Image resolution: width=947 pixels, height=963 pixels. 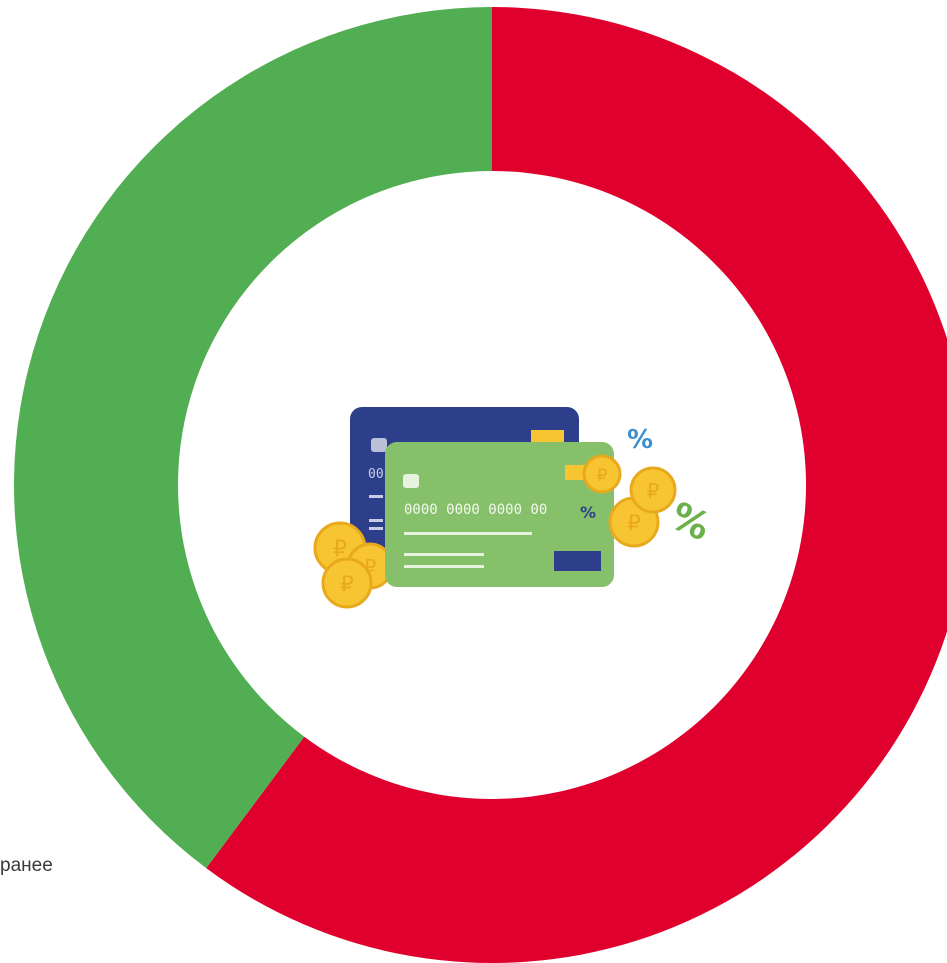 What do you see at coordinates (26, 865) in the screenshot?
I see `legend-entry-label: ранее` at bounding box center [26, 865].